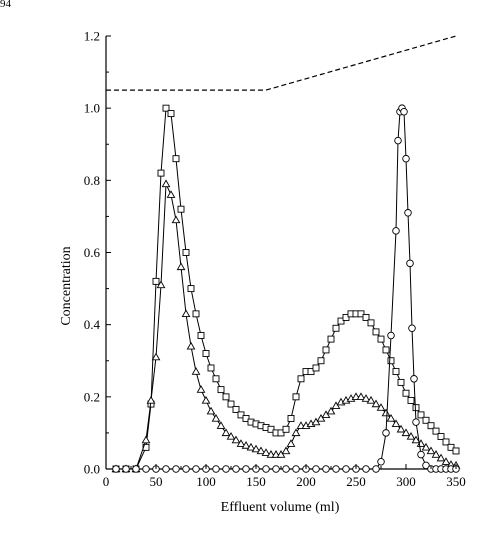 The image size is (482, 534). Describe the element at coordinates (92, 469) in the screenshot. I see `y-tick-label: 0.0` at that location.